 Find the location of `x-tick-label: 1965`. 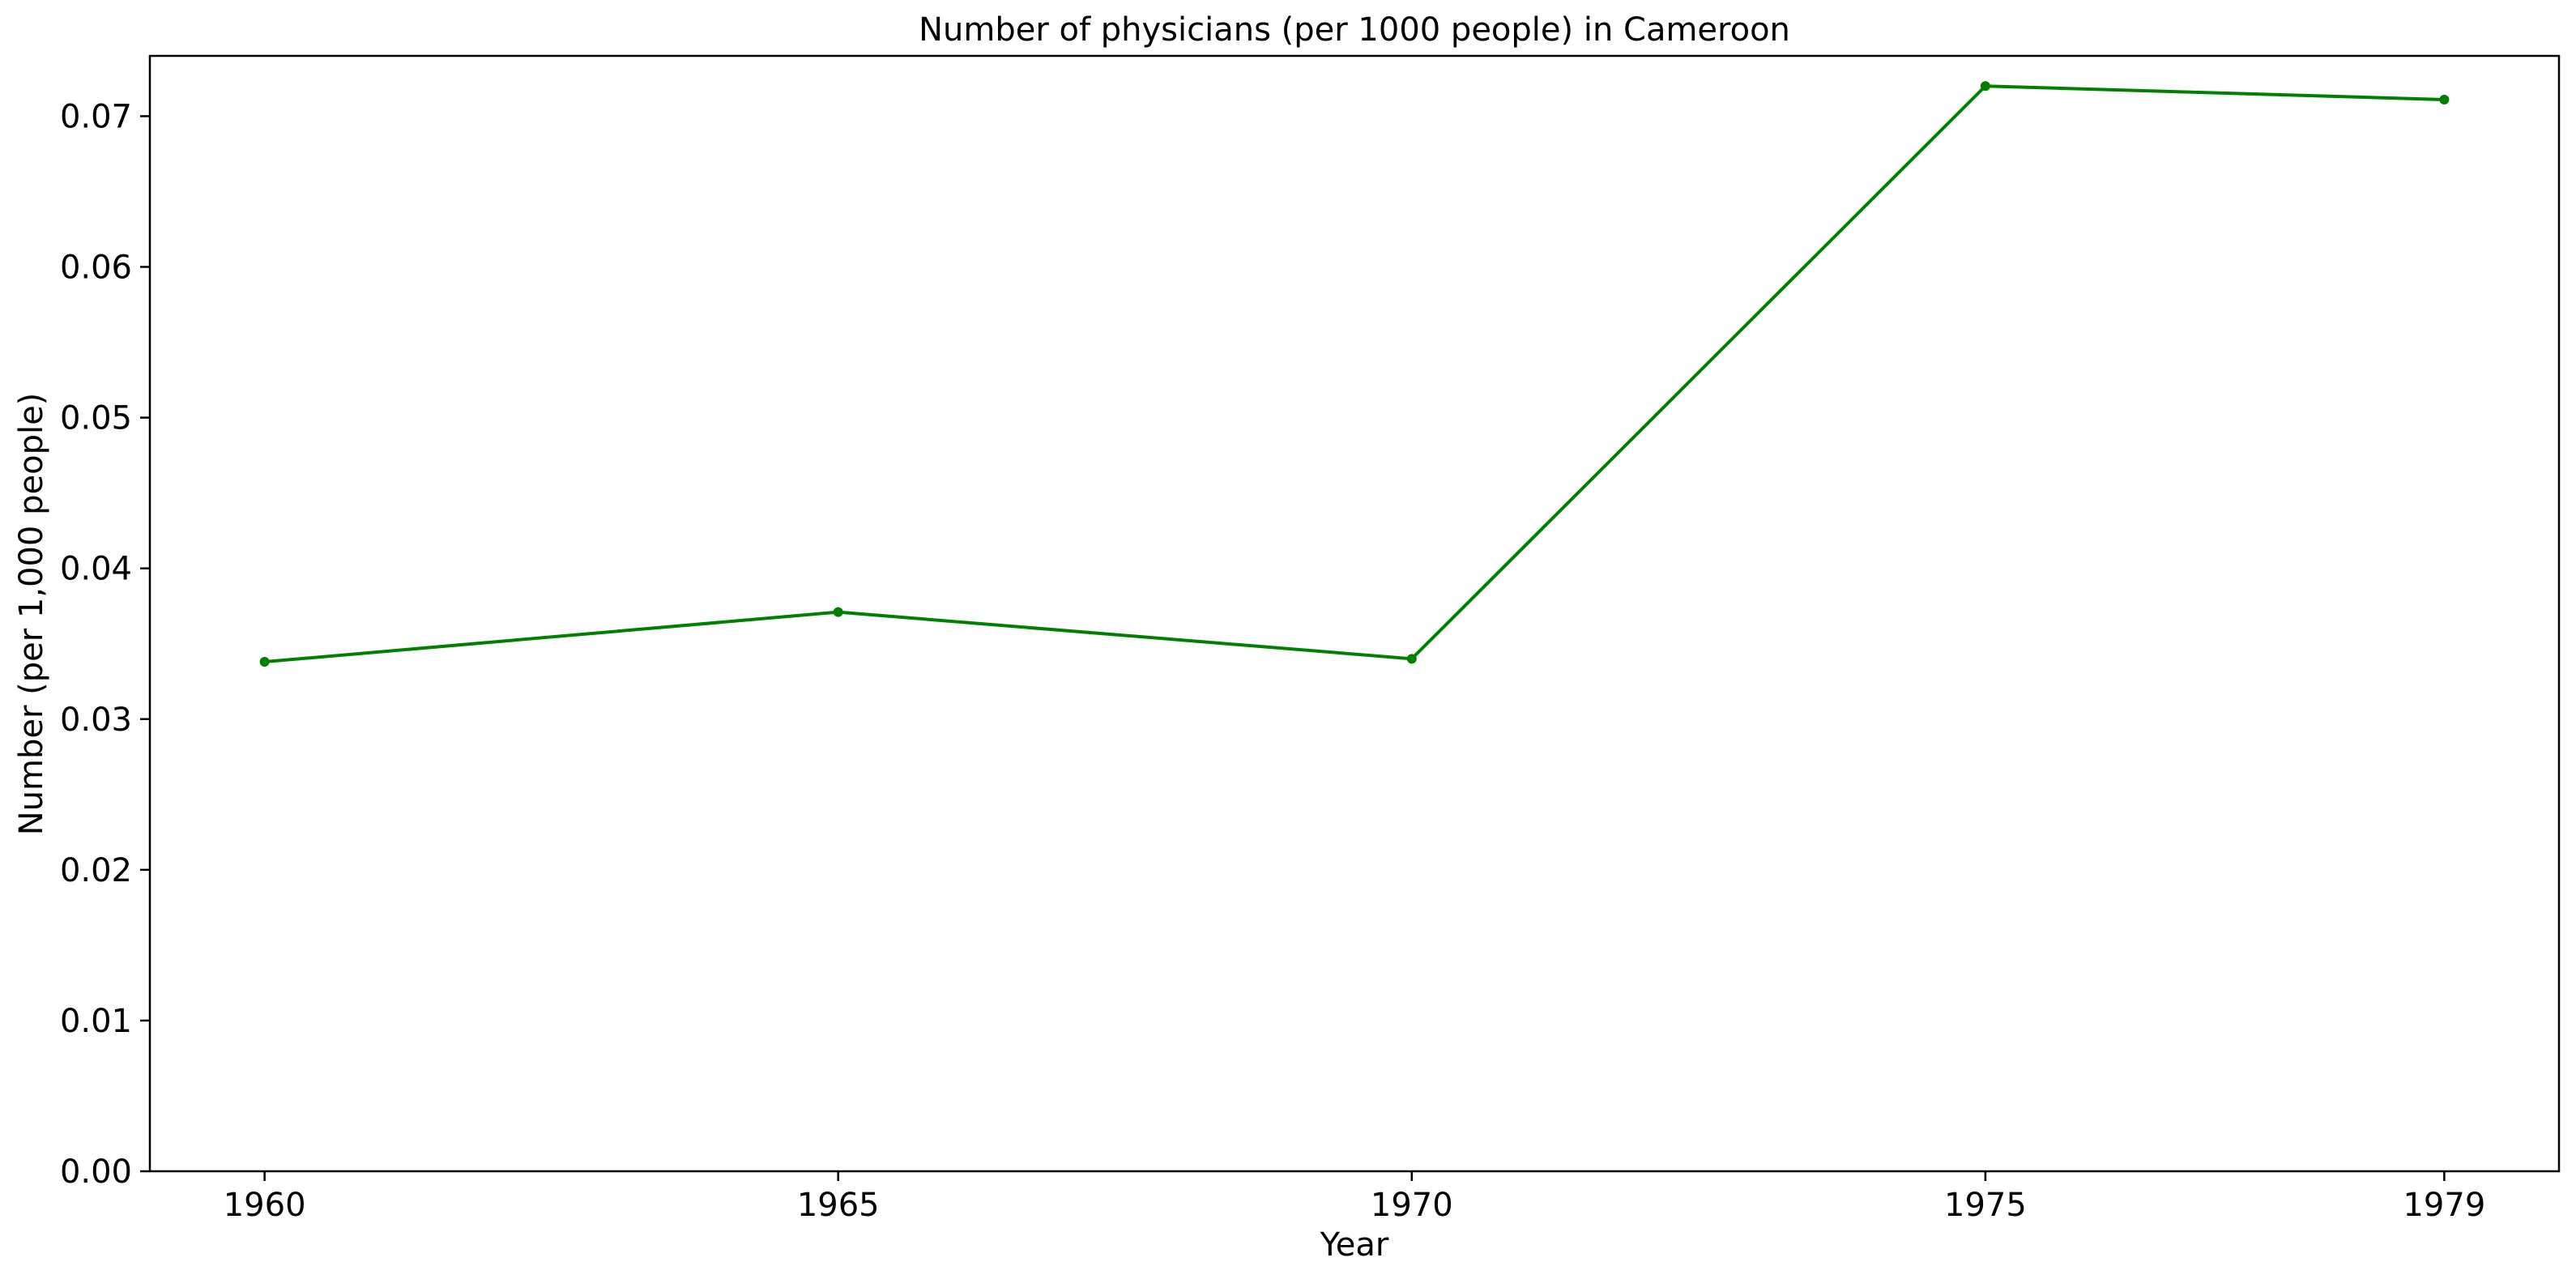

x-tick-label: 1965 is located at coordinates (839, 1205).